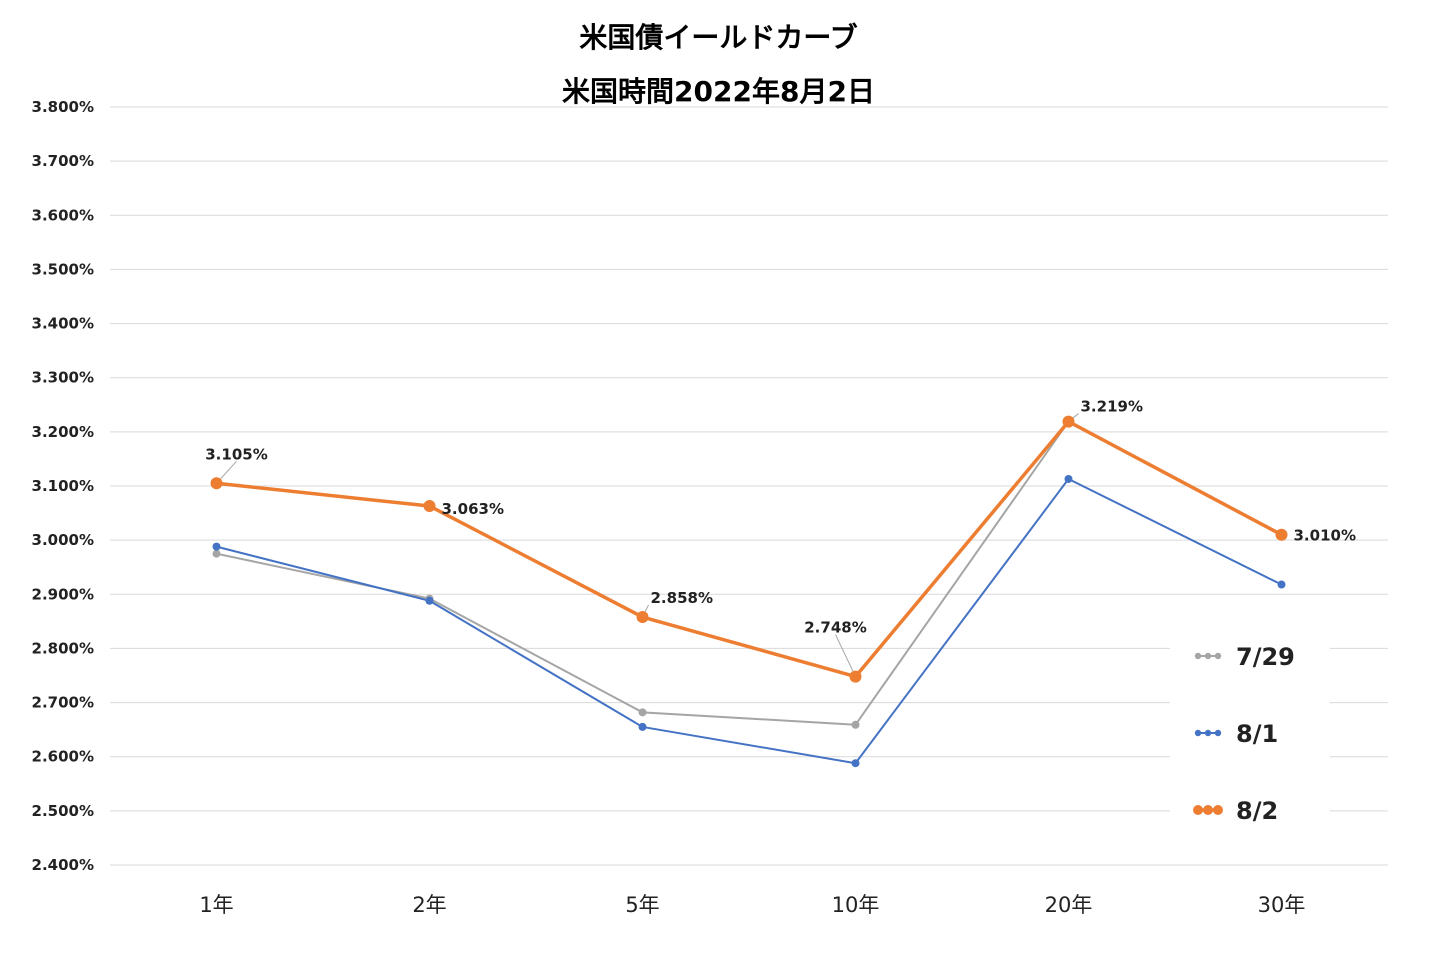 The height and width of the screenshot is (965, 1437). I want to click on data-label: 2.748%, so click(835, 628).